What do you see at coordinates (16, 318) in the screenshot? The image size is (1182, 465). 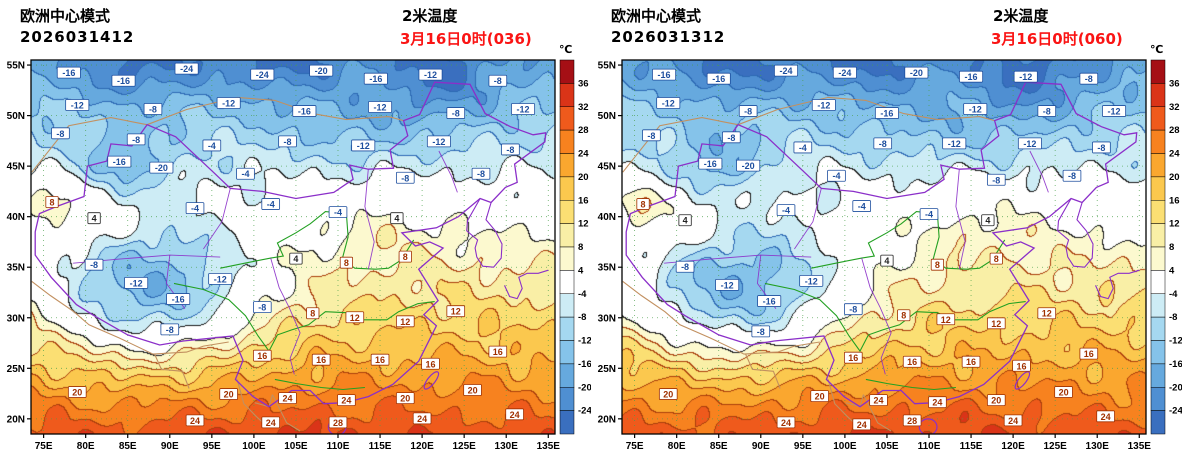 I see `lat-tick-label: 30N` at bounding box center [16, 318].